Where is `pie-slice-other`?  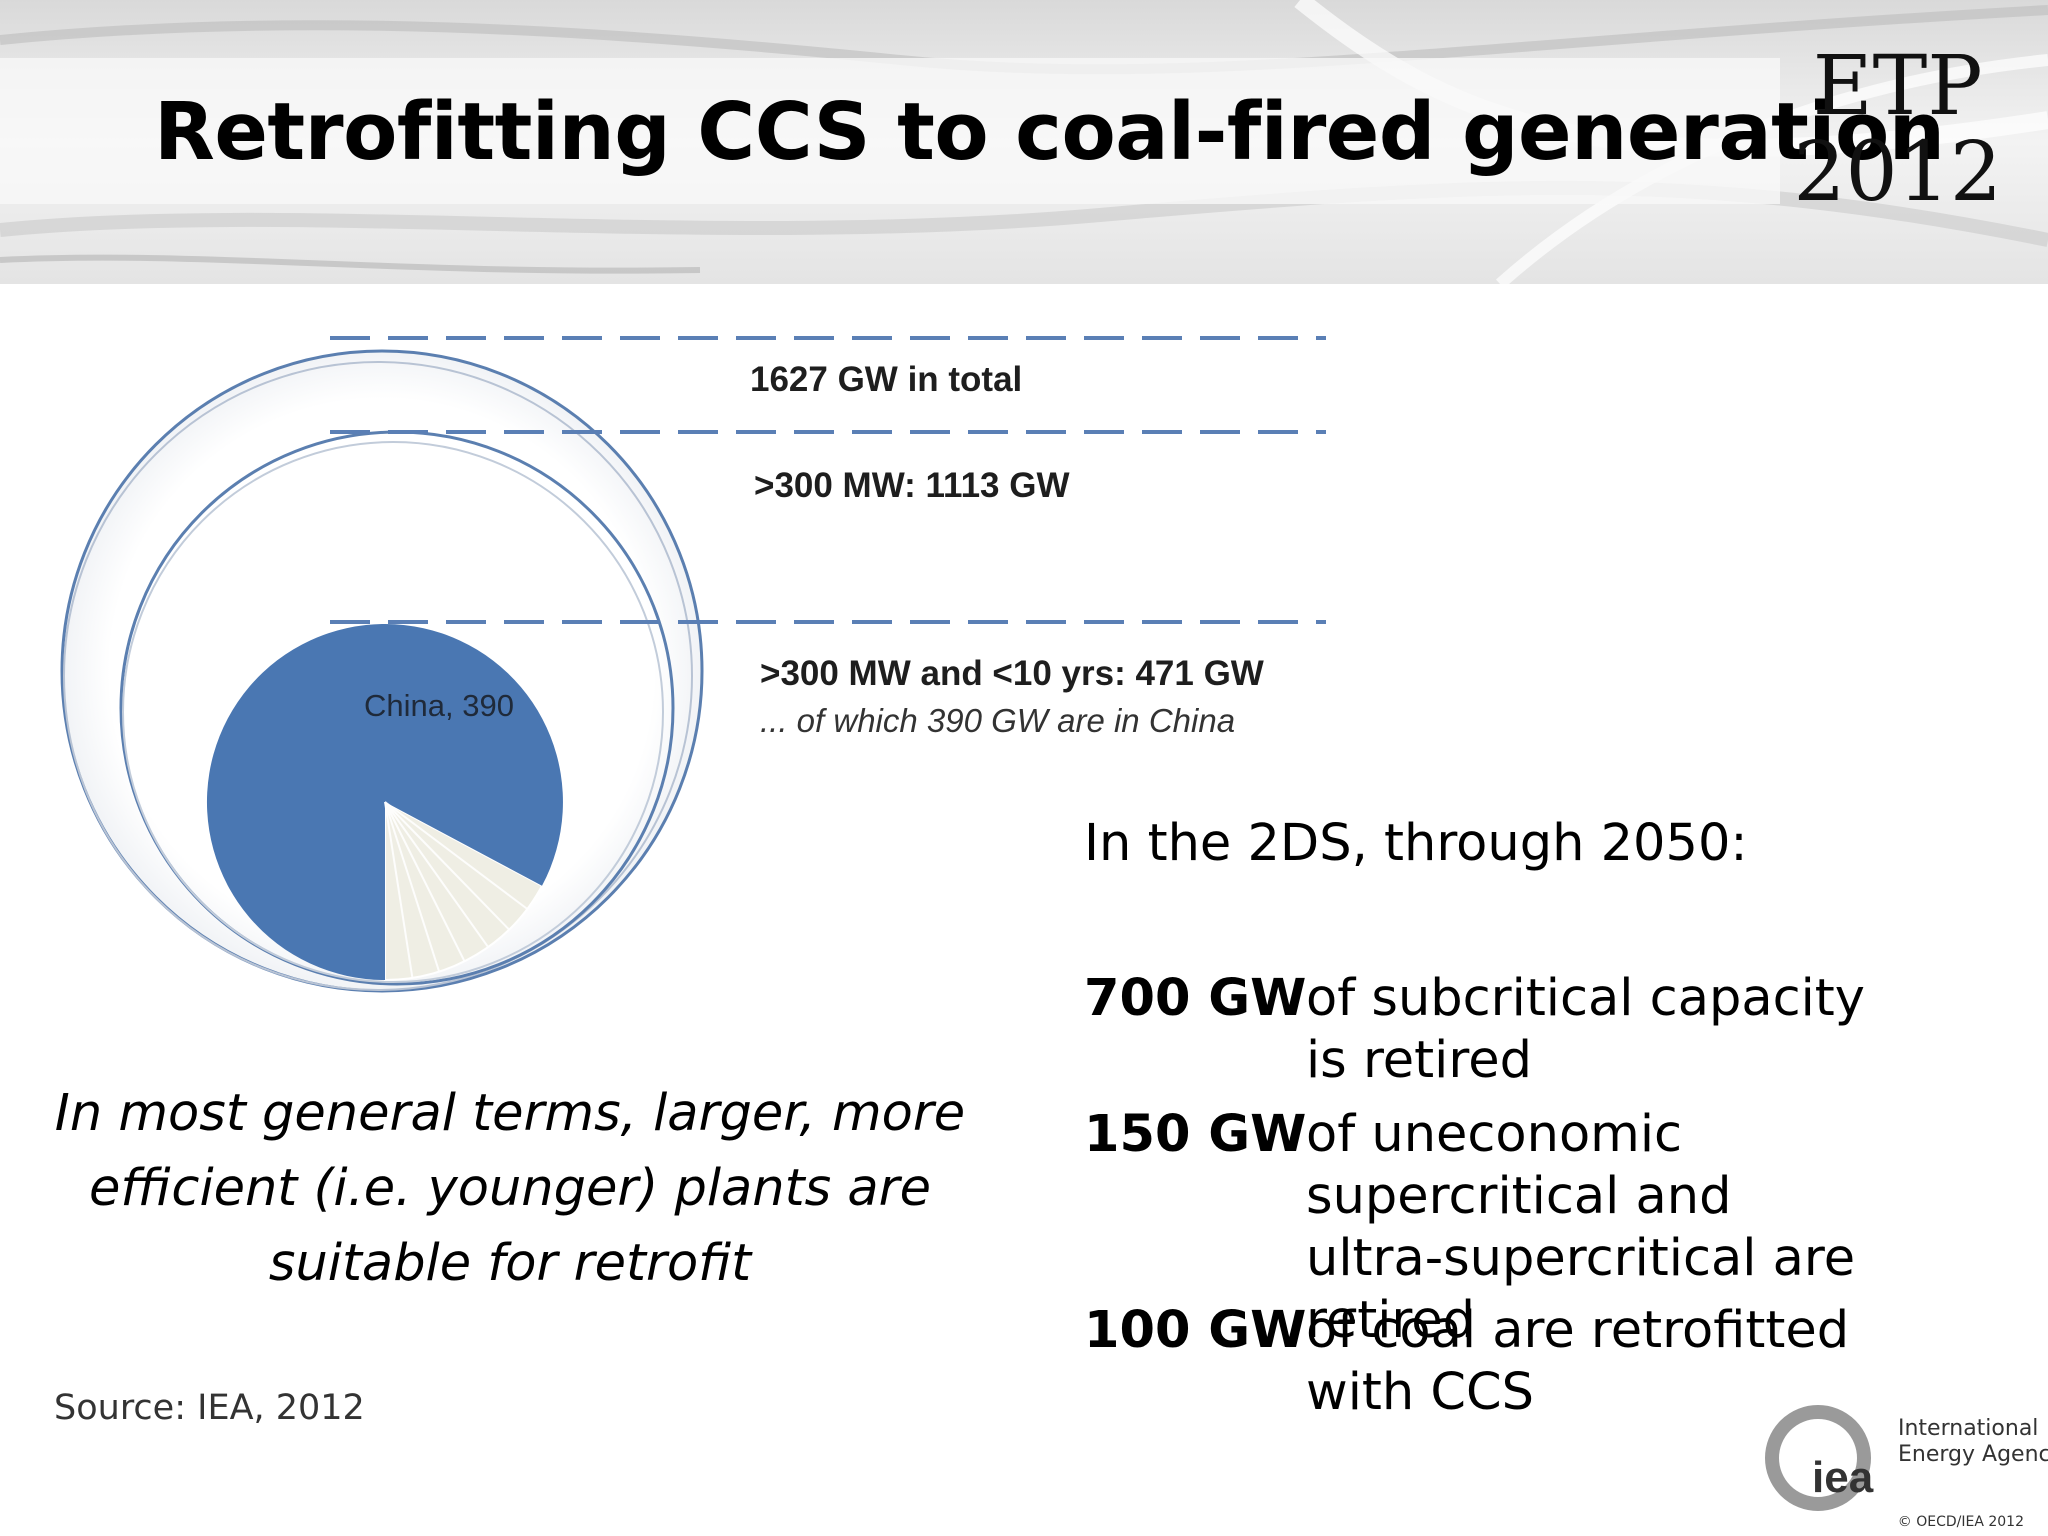
pie-slice-other is located at coordinates (464, 891).